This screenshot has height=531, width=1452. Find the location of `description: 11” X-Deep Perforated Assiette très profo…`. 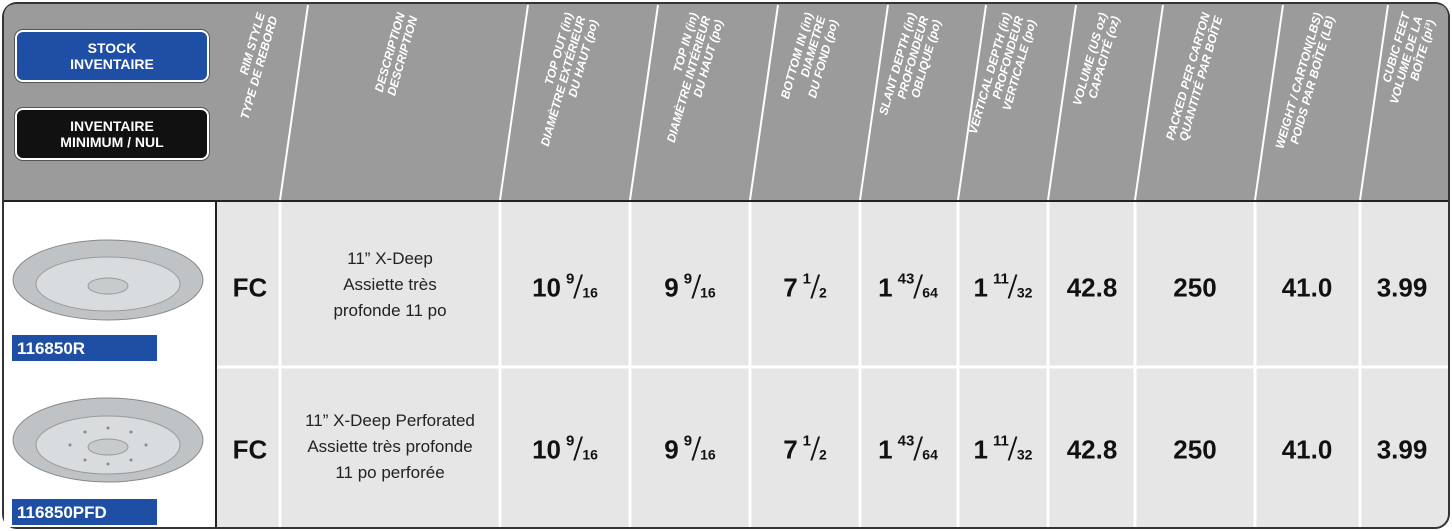

description: 11” X-Deep Perforated Assiette très profo… is located at coordinates (390, 447).